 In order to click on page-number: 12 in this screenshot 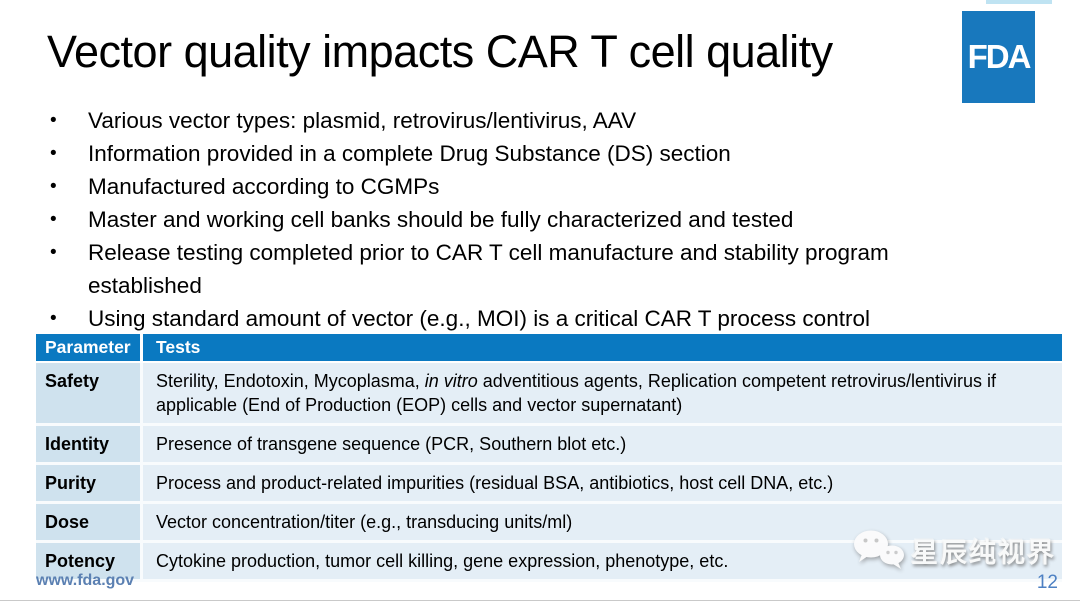, I will do `click(1047, 582)`.